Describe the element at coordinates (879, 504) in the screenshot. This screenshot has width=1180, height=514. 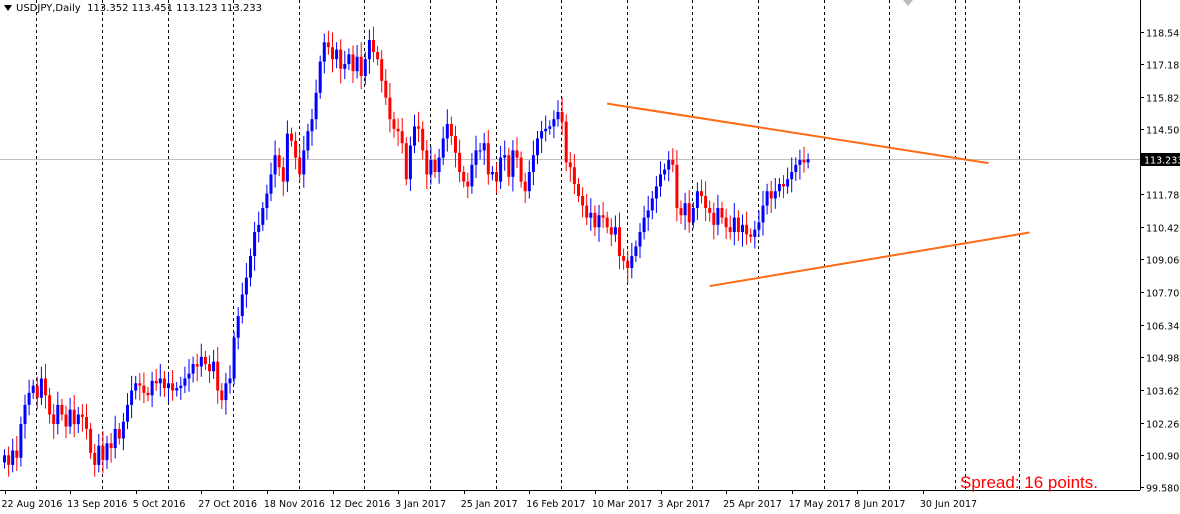
I see `x-tick-label: 8 Jun 2017` at that location.